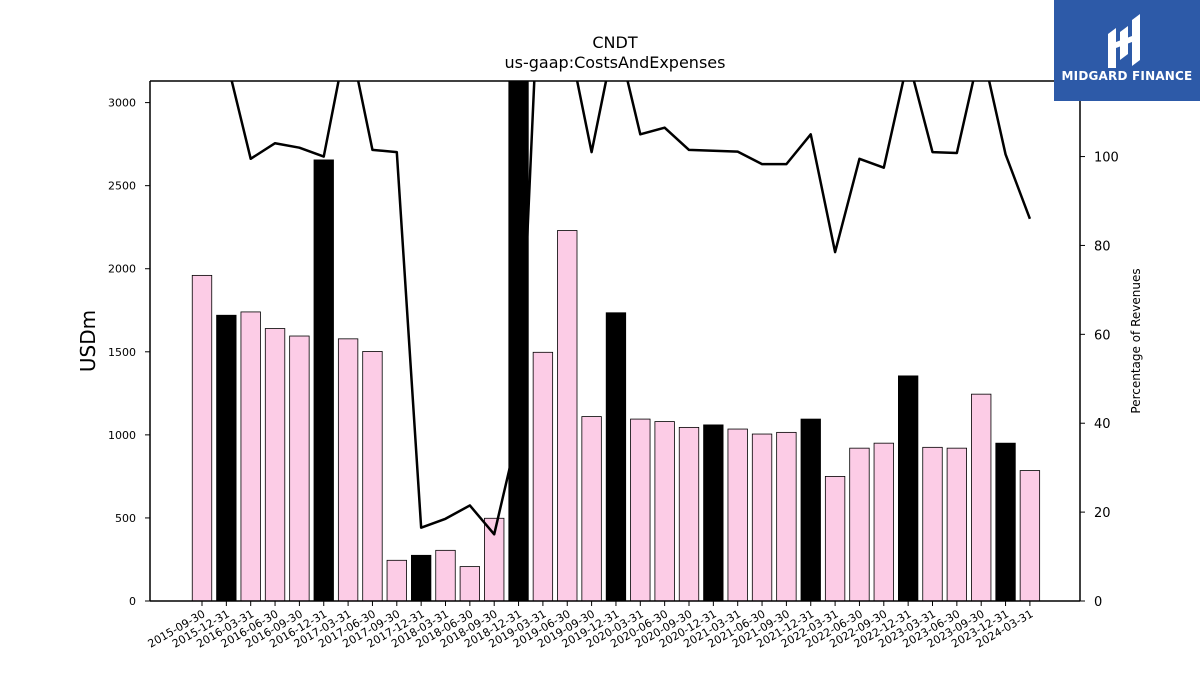 This screenshot has height=675, width=1200. Describe the element at coordinates (1102, 246) in the screenshot. I see `y2-tick-label: 80` at that location.